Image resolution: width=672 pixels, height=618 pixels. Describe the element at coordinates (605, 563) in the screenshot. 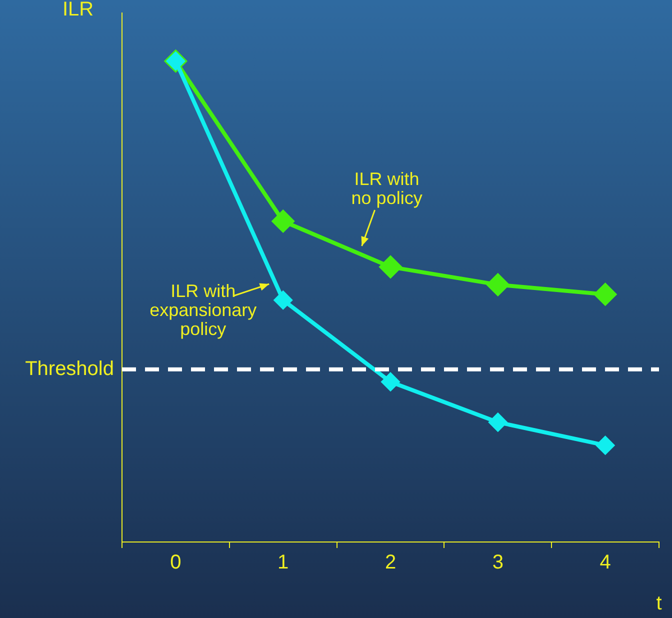

I see `x-tick-label: 4` at that location.